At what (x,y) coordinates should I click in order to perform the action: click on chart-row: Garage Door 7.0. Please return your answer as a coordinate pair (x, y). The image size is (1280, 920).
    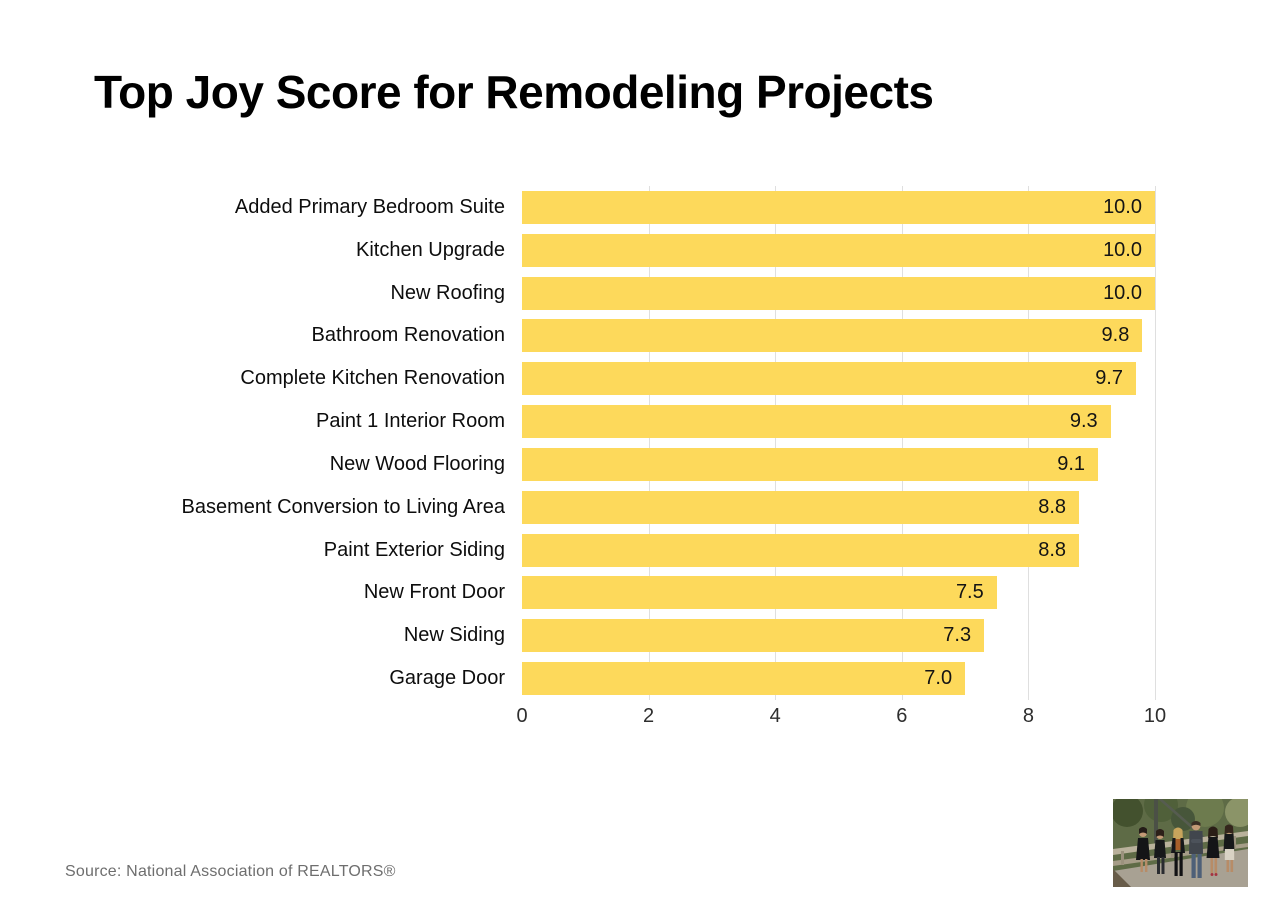
    Looking at the image, I should click on (607, 678).